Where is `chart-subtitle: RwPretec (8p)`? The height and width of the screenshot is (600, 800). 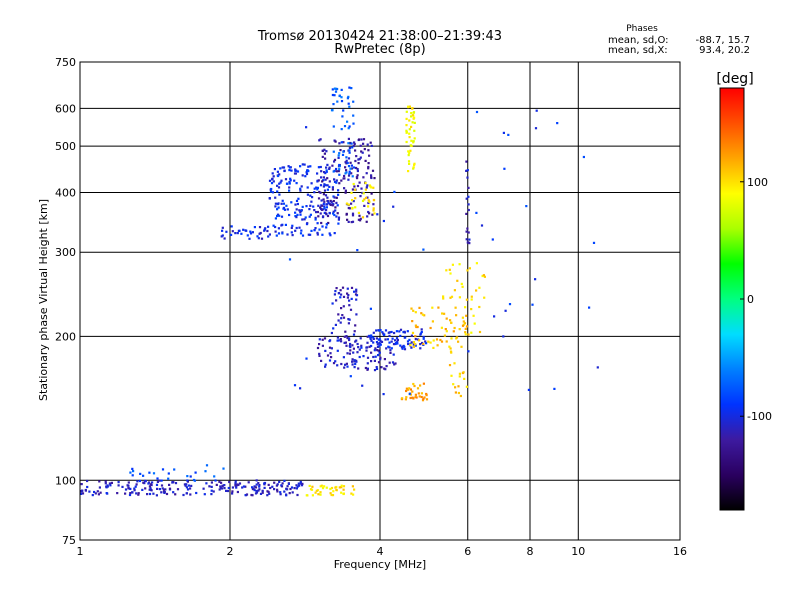 chart-subtitle: RwPretec (8p) is located at coordinates (379, 49).